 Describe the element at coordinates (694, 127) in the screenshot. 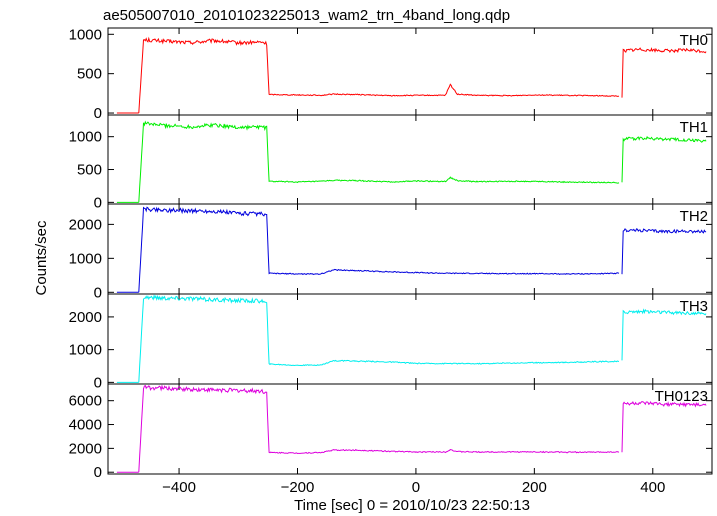

I see `panel-name-label: TH1` at that location.